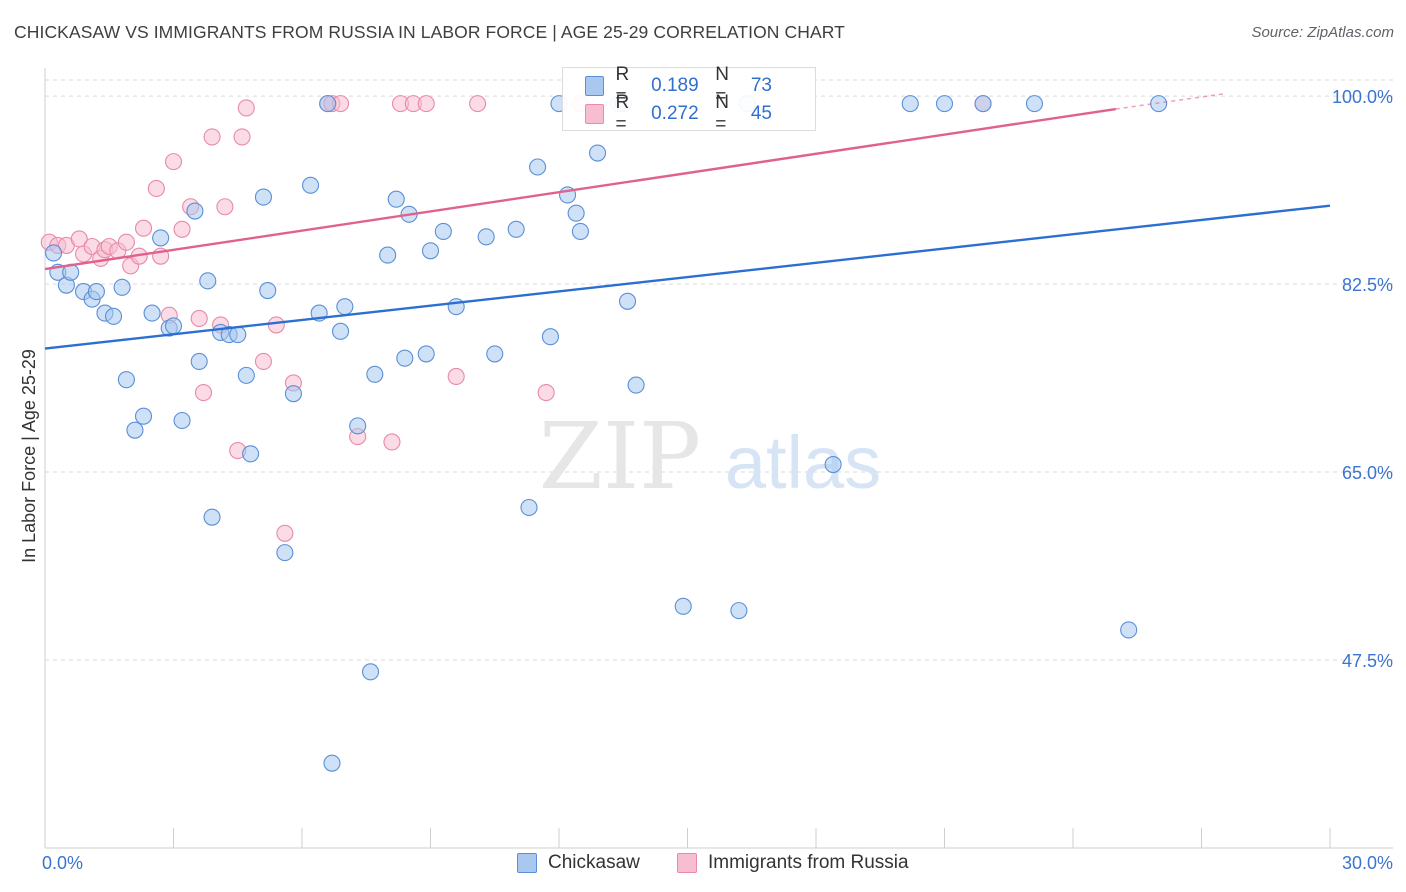  What do you see at coordinates (675, 85) in the screenshot?
I see `r-value: 0.189` at bounding box center [675, 85].